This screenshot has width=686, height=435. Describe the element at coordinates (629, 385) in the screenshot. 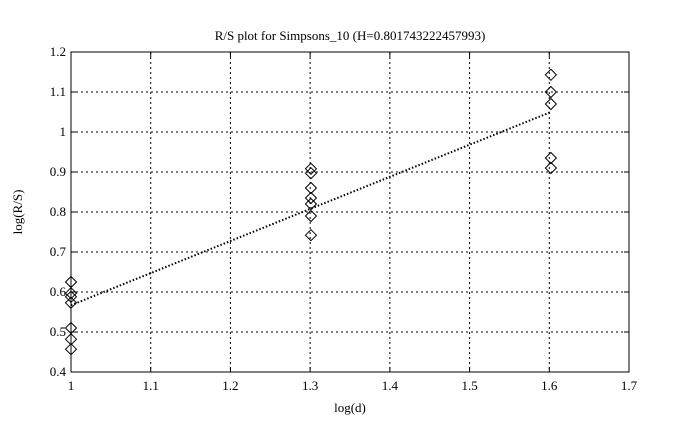

I see `x-tick-label: 1.7` at that location.